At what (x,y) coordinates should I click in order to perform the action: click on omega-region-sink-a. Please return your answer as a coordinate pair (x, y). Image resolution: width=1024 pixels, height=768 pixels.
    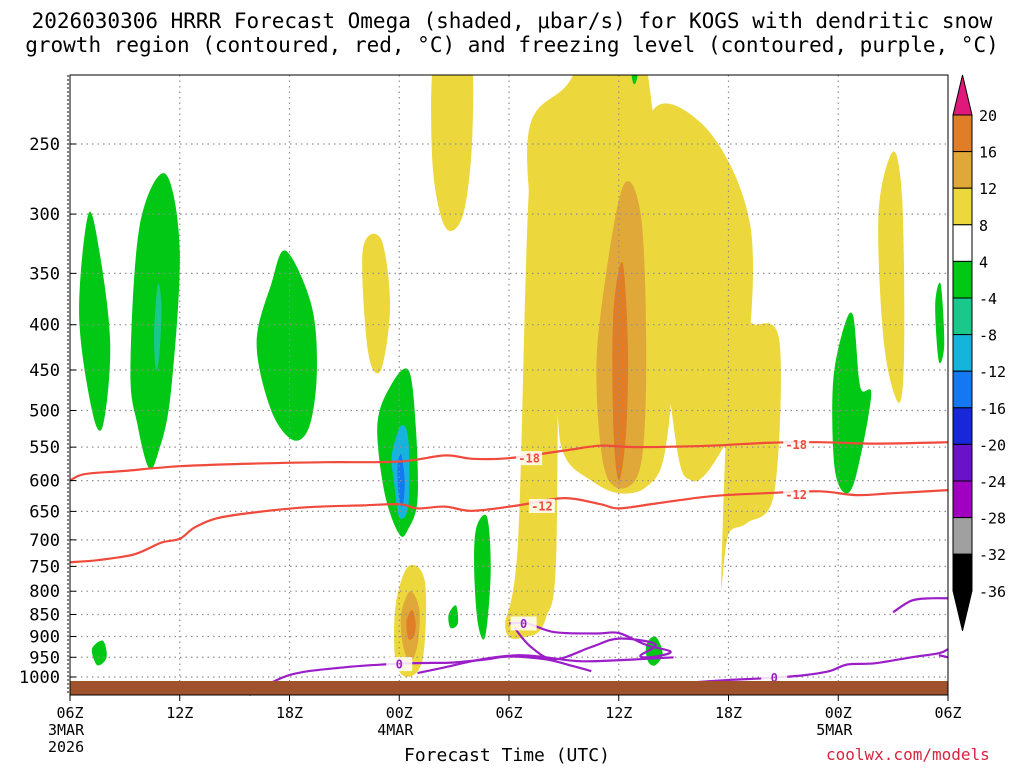
    Looking at the image, I should click on (452, 153).